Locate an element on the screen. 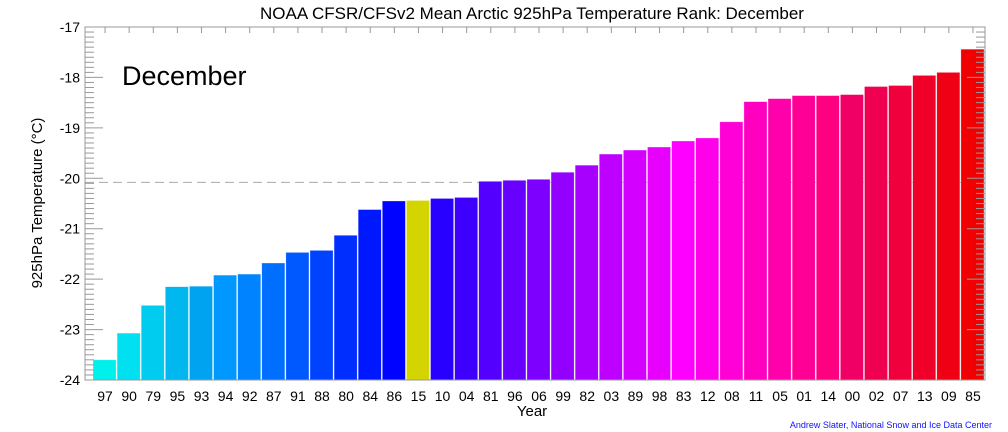  x-tick-label: 08 is located at coordinates (732, 396).